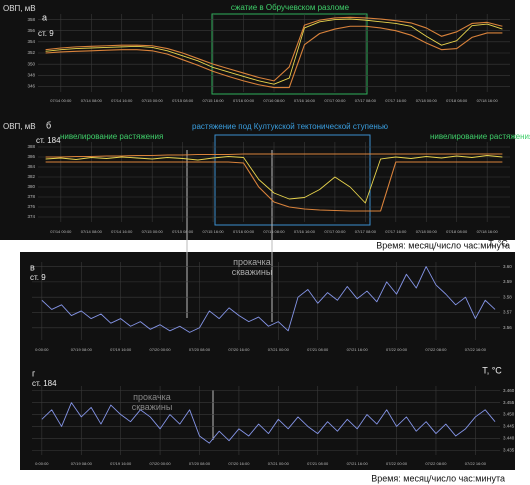 Image resolution: width=530 pixels, height=485 pixels. I want to click on y-tick-label: 3.450, so click(509, 414).